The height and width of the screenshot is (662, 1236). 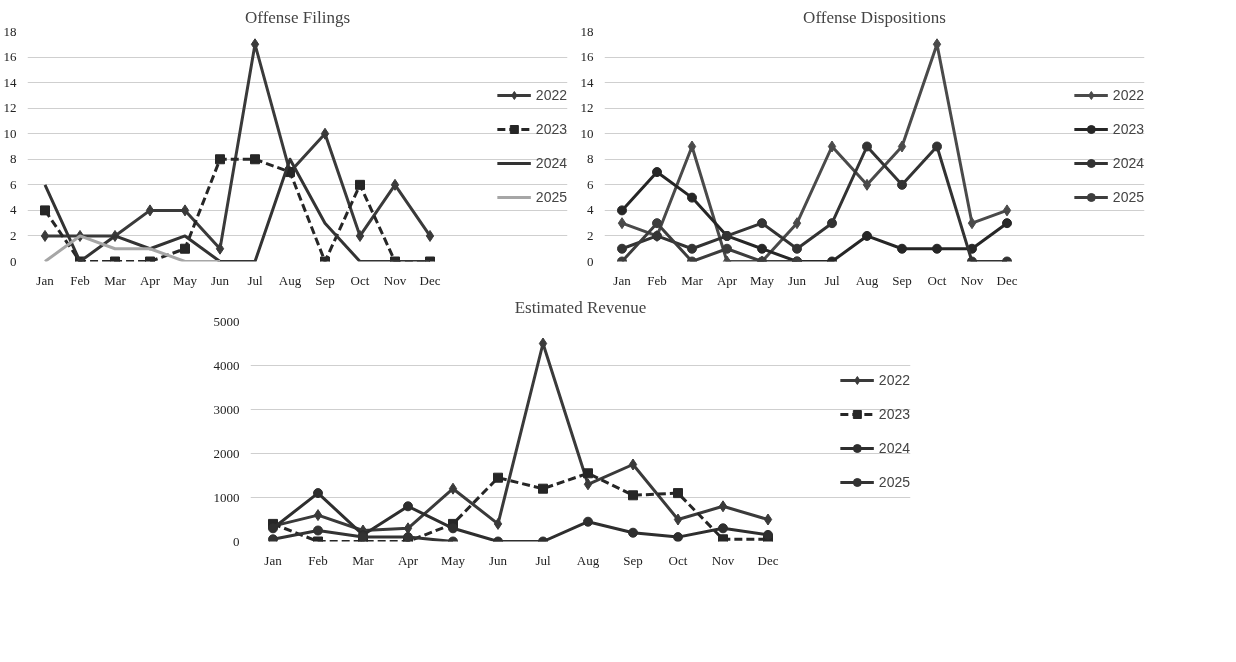 What do you see at coordinates (226, 453) in the screenshot?
I see `y-tick-label: 2000` at bounding box center [226, 453].